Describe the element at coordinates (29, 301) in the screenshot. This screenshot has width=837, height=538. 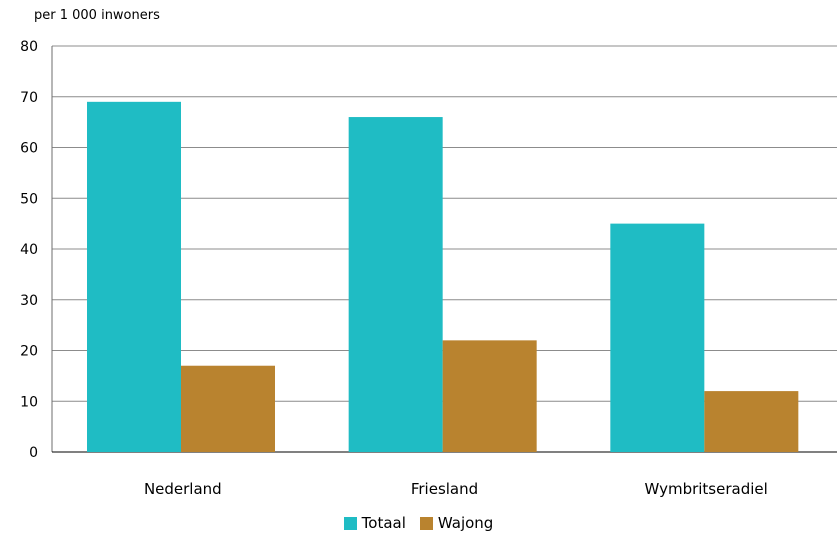
I see `y-tick-label: 30` at that location.